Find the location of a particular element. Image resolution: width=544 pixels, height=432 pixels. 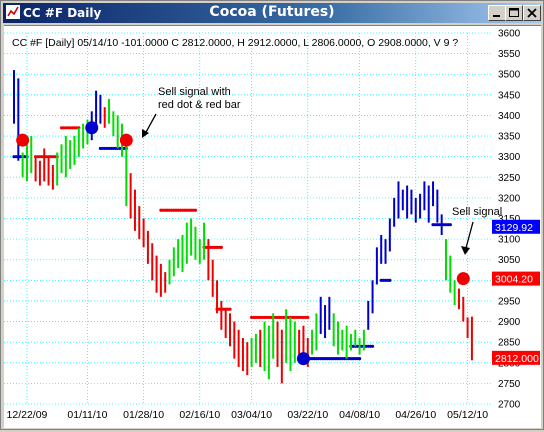

price-label-text: 3129.92 is located at coordinates (514, 228).